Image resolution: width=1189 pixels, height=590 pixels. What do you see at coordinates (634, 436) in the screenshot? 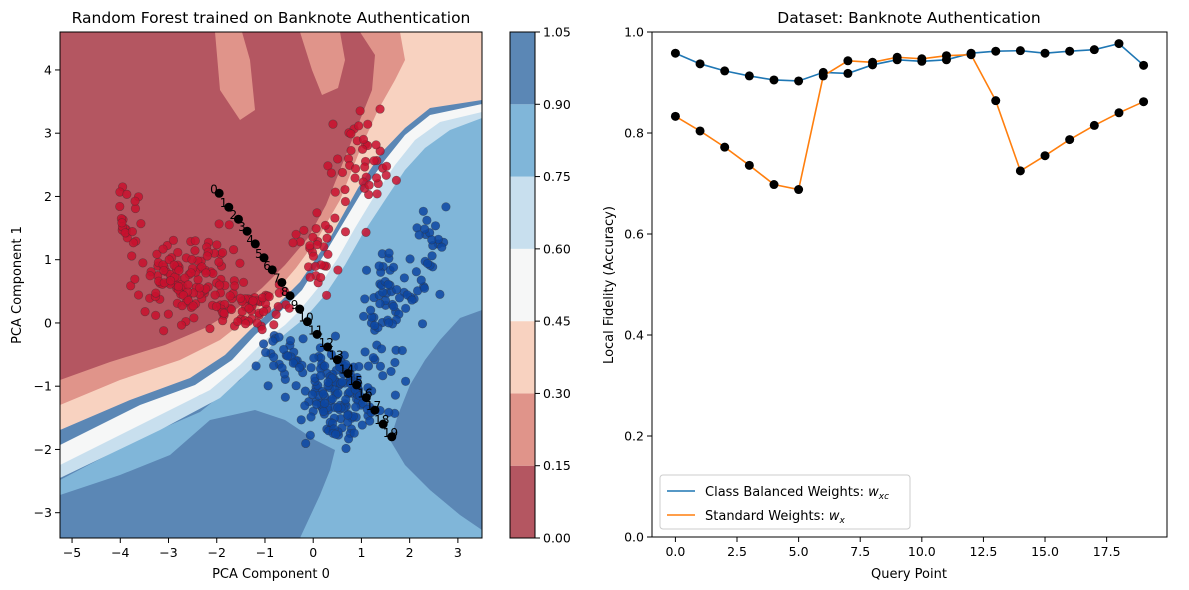
I see `y-tick-label: 0.2` at bounding box center [634, 436].